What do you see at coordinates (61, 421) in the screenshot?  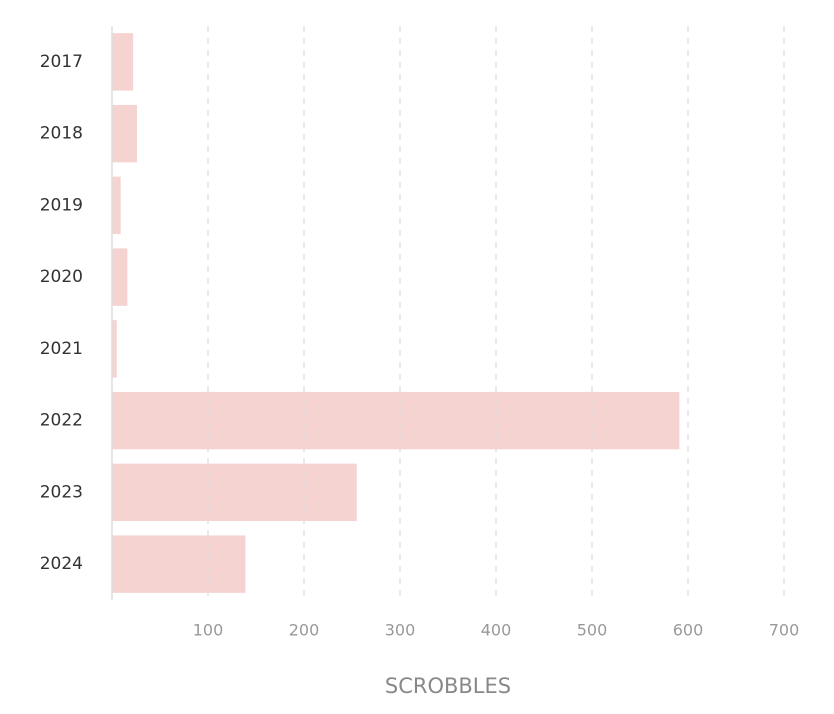 I see `y-tick-label: 2022` at bounding box center [61, 421].